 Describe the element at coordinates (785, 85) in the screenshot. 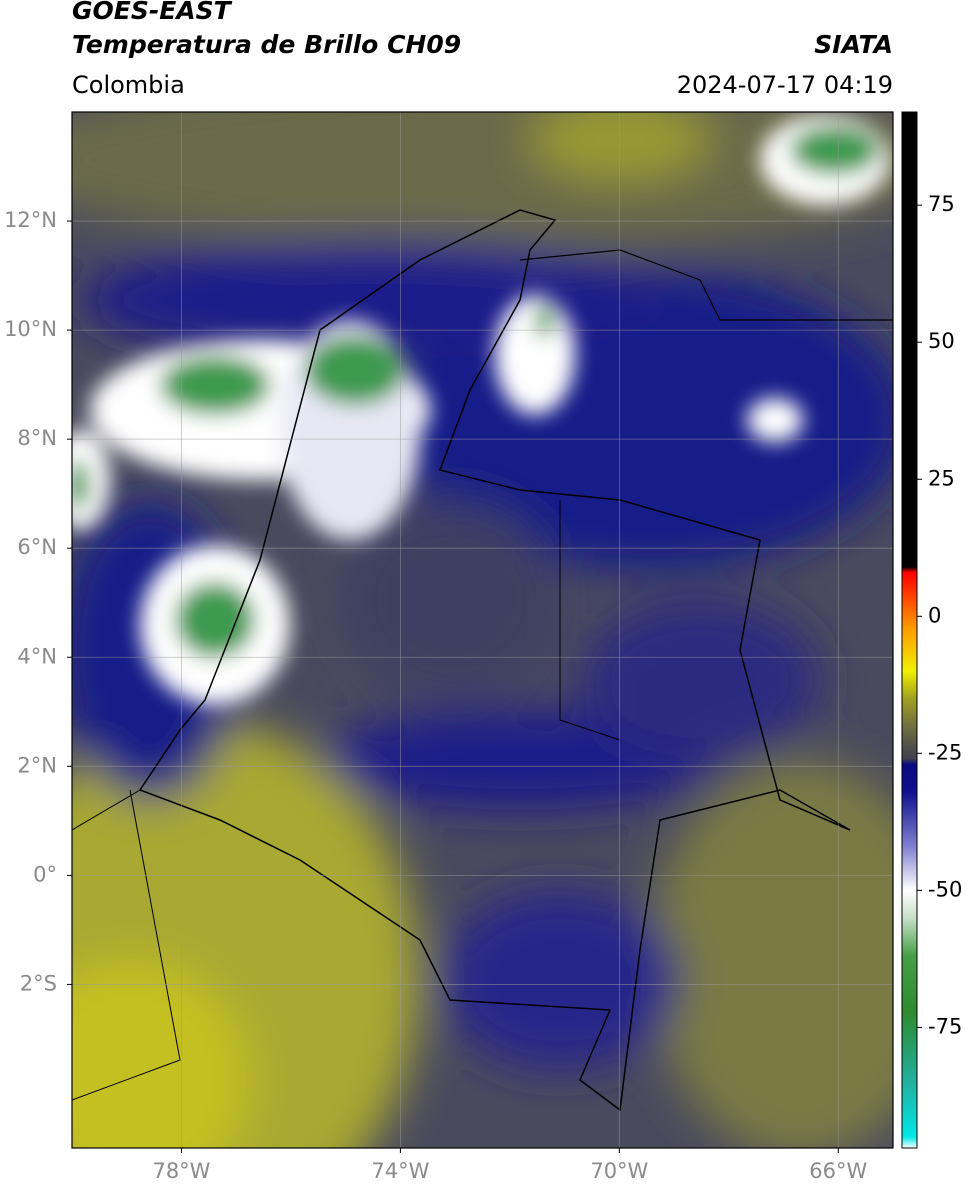

I see `datetime: 2024-07-17 04:19` at that location.